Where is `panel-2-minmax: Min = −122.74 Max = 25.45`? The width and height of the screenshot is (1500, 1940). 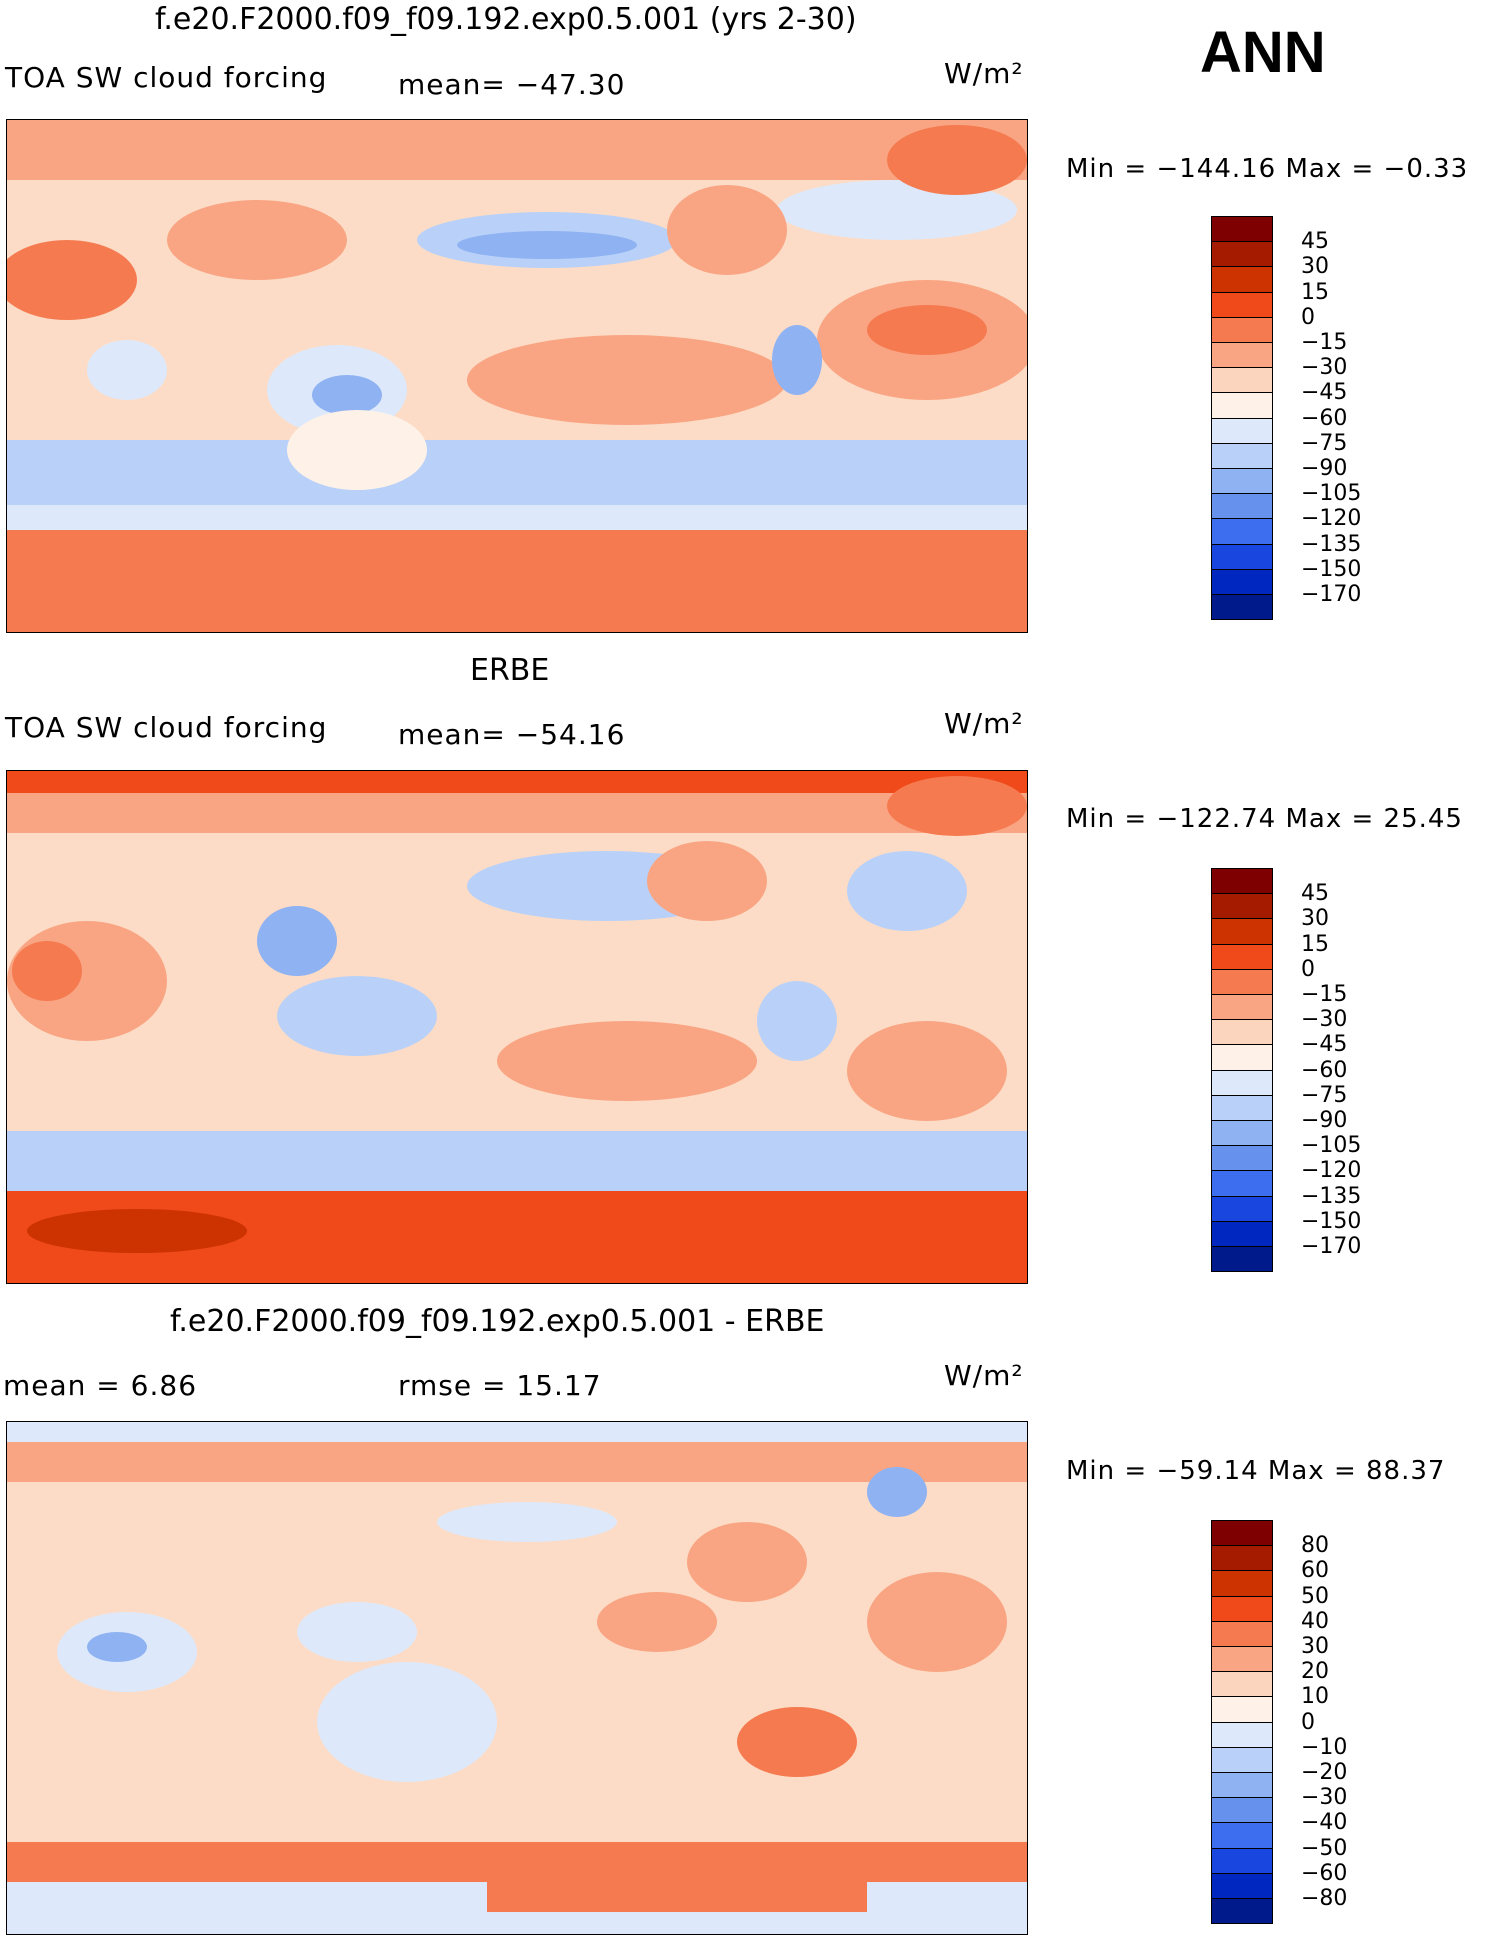
panel-2-minmax: Min = −122.74 Max = 25.45 is located at coordinates (1264, 819).